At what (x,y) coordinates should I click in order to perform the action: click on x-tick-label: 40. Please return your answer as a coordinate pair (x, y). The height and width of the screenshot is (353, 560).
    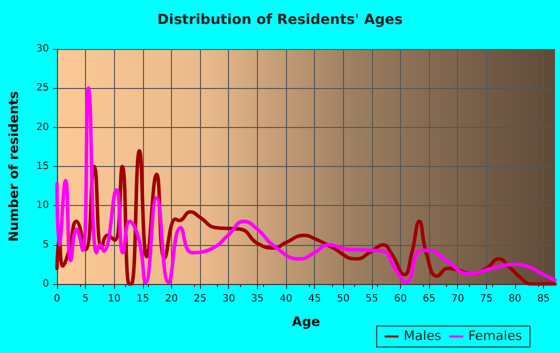
    Looking at the image, I should click on (286, 299).